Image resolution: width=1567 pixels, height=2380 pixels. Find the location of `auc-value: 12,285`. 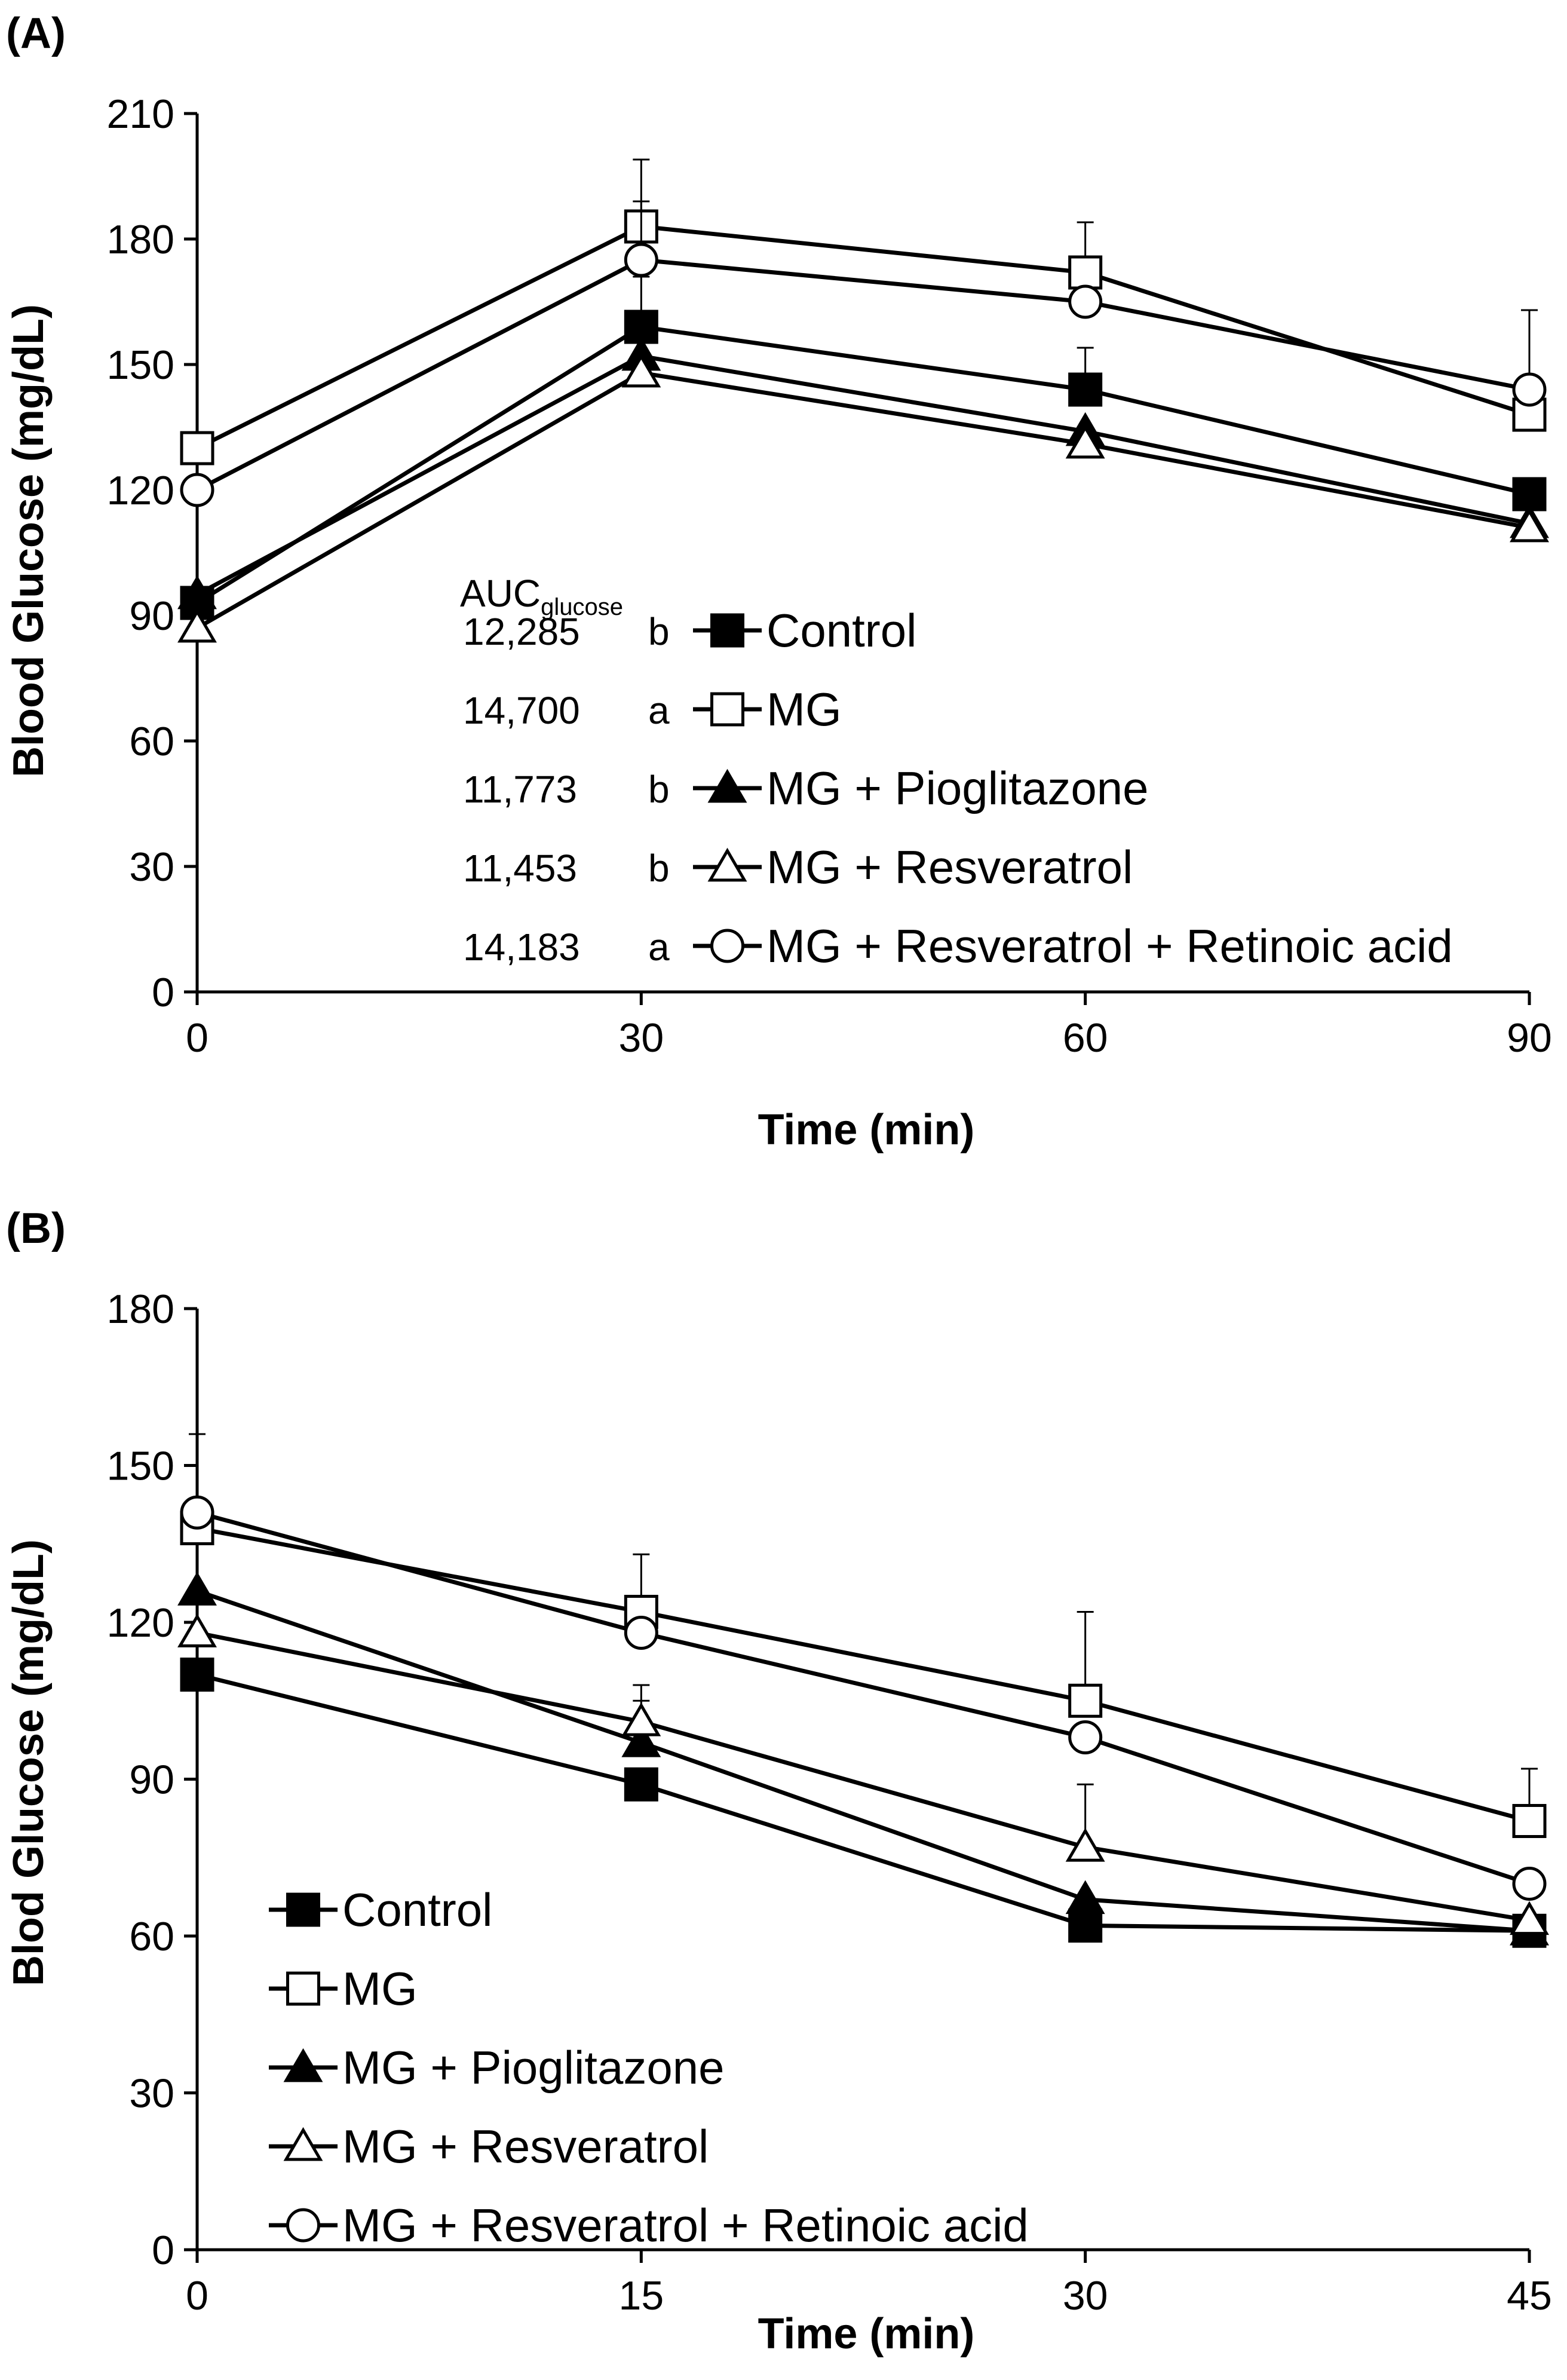

auc-value: 12,285 is located at coordinates (521, 631).